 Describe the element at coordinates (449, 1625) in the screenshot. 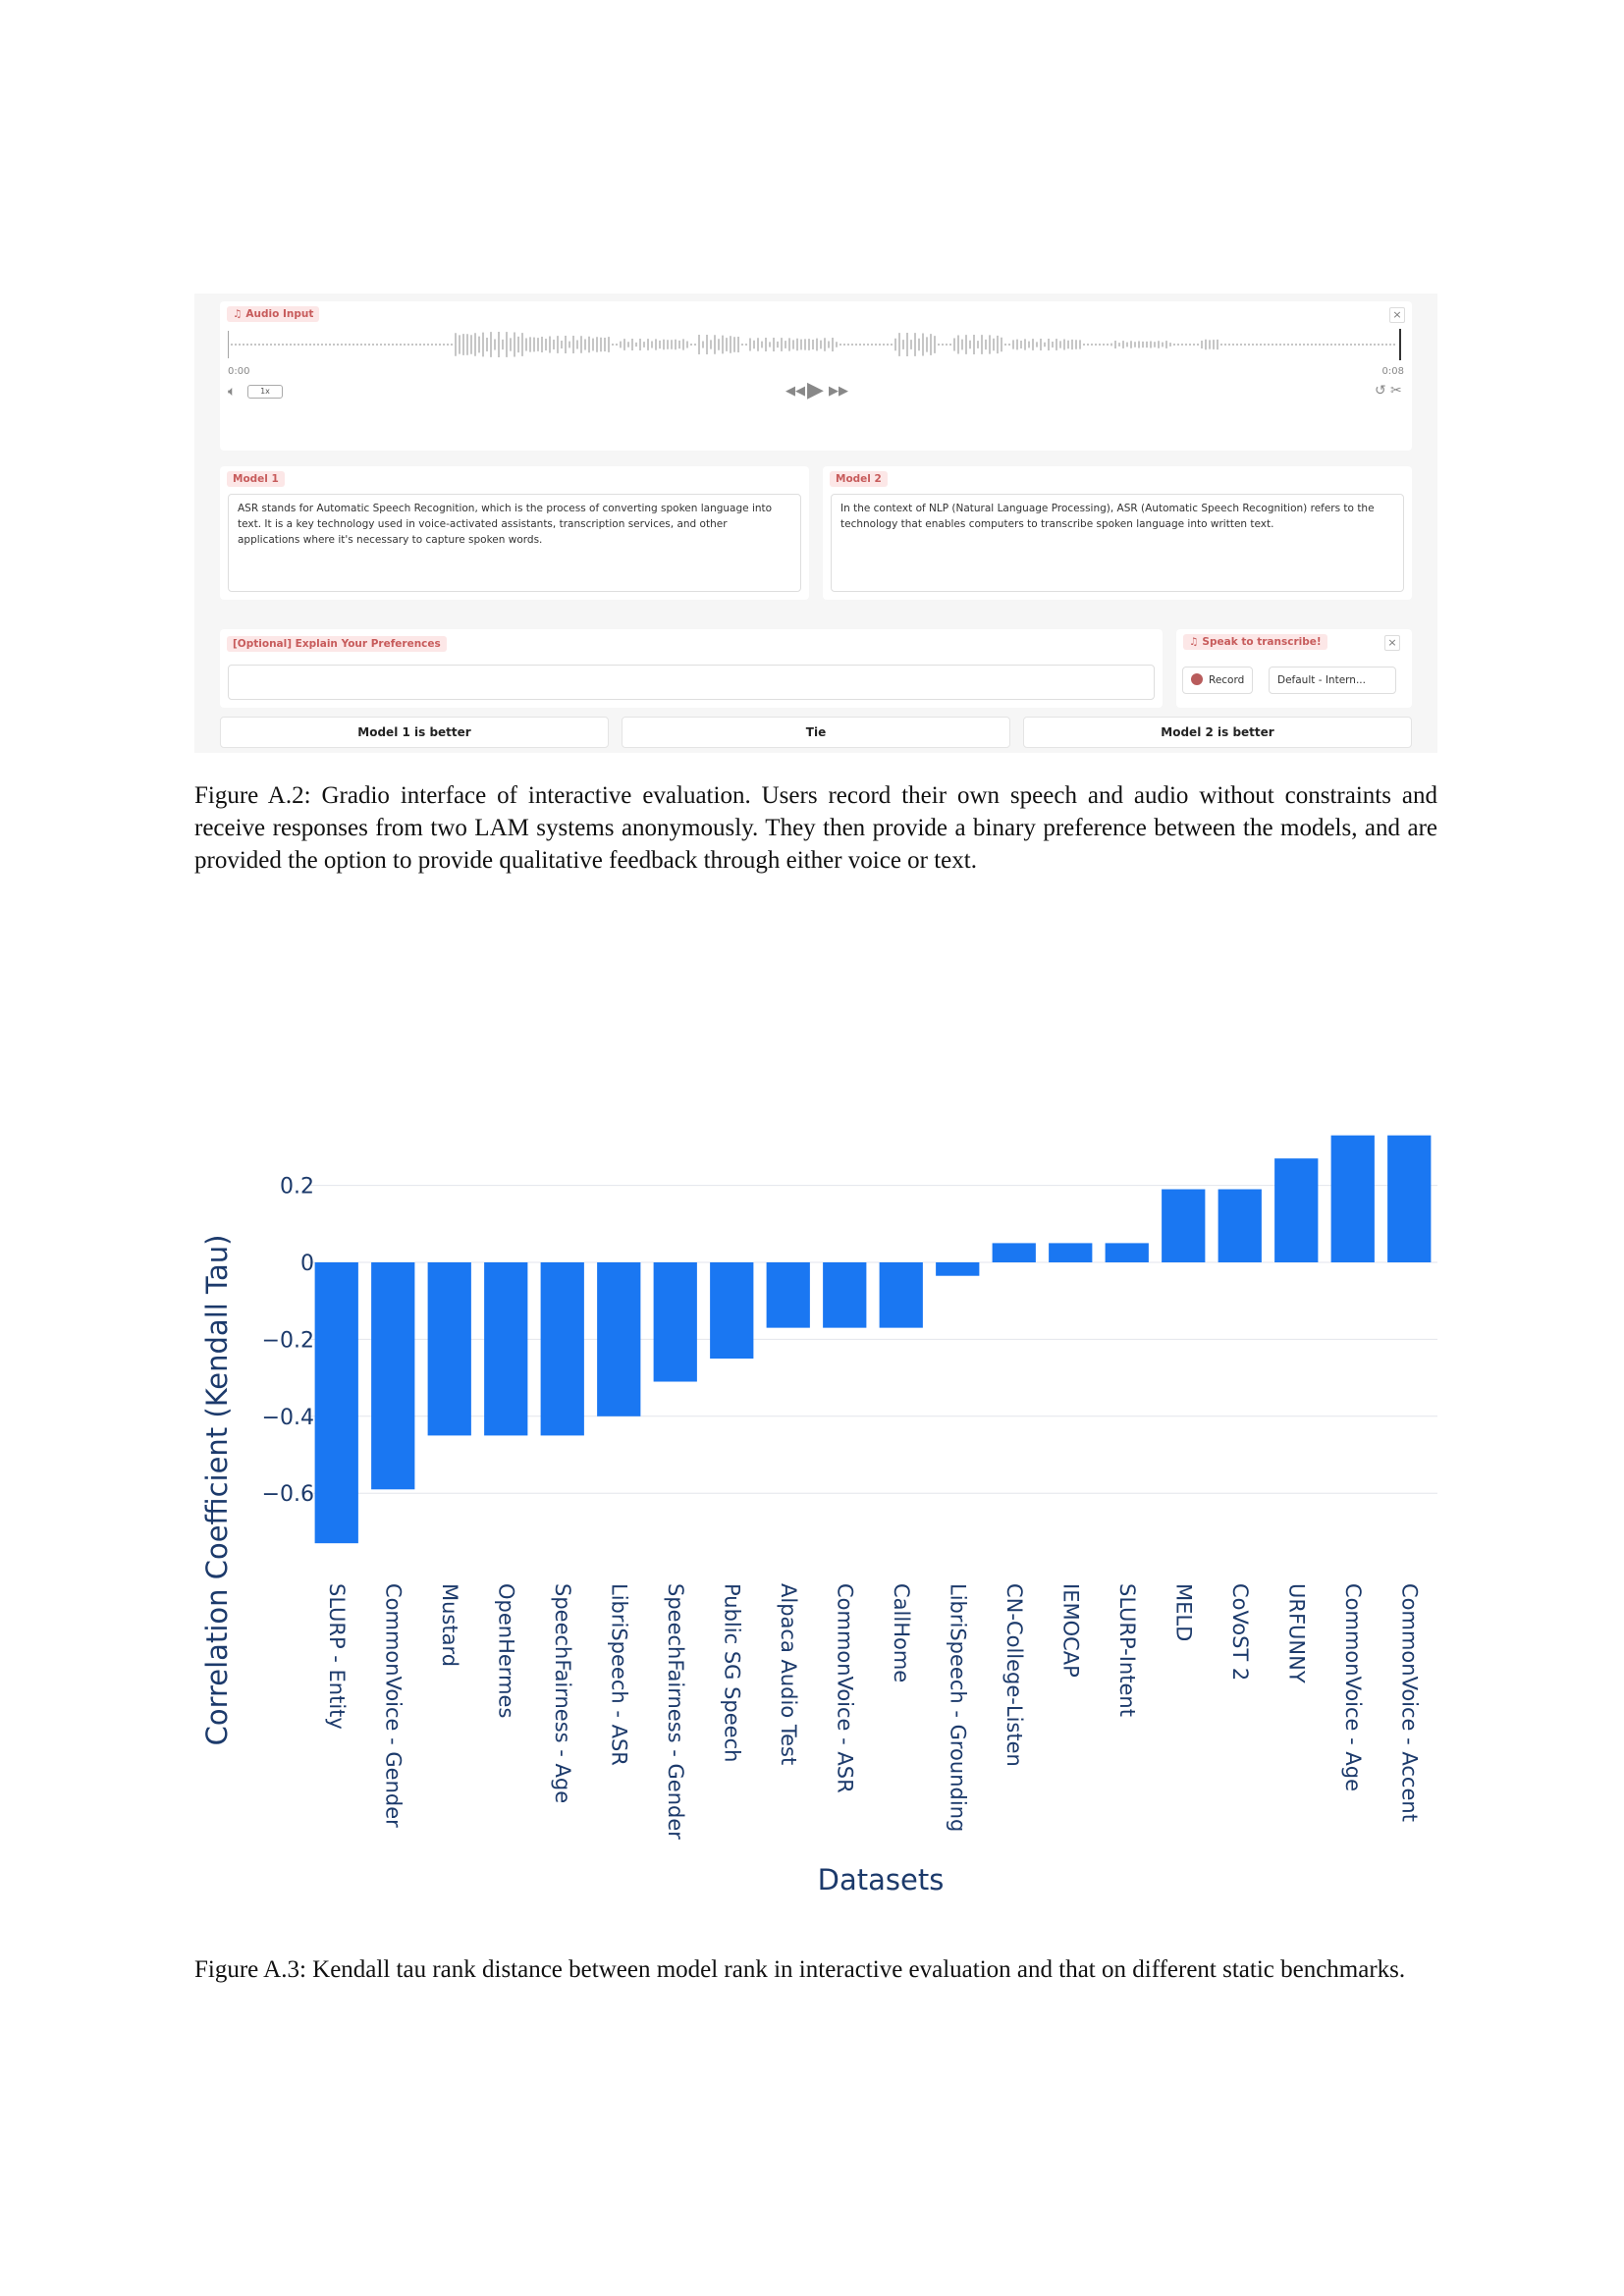

I see `x-tick-label: Mustard` at that location.